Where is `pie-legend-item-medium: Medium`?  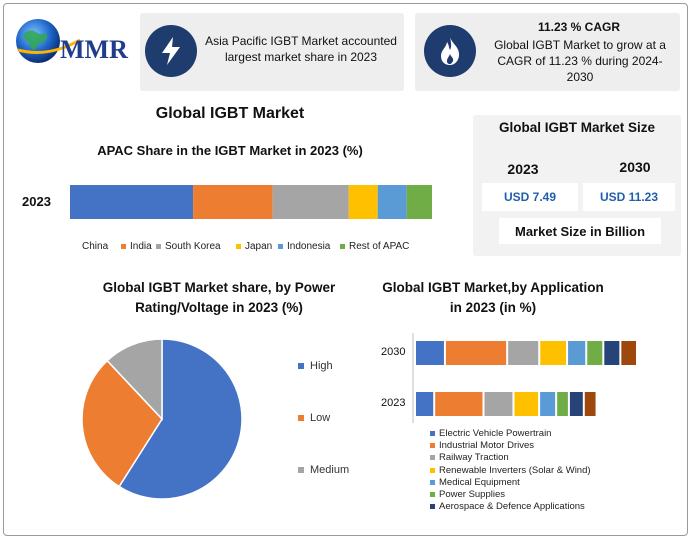
pie-legend-item-medium: Medium is located at coordinates (323, 470).